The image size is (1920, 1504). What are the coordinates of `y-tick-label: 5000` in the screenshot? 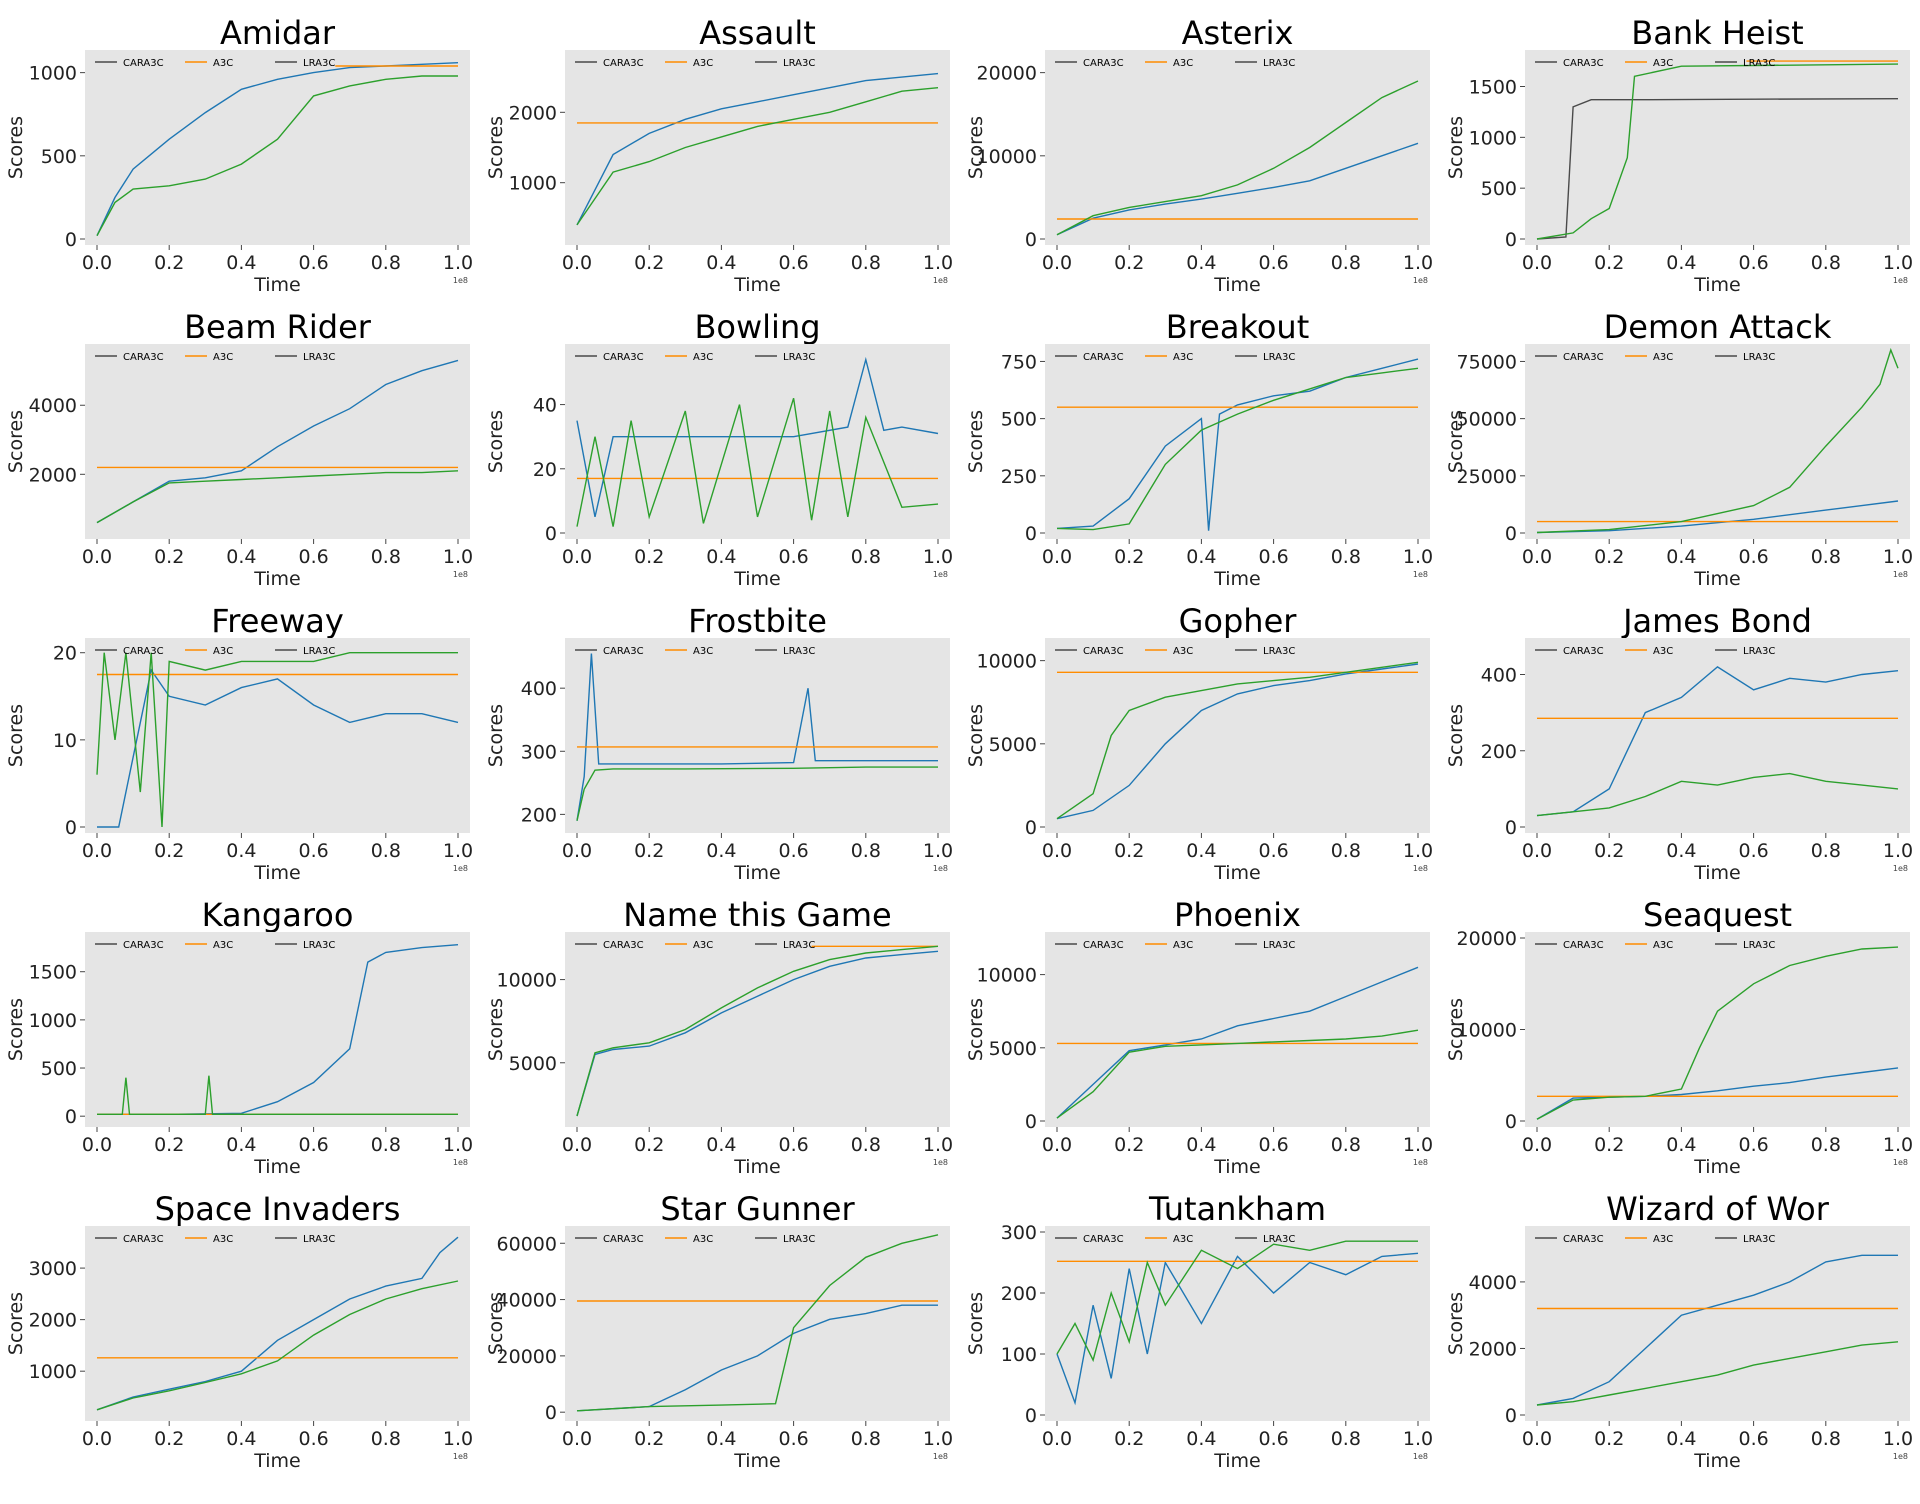 It's located at (1013, 1049).